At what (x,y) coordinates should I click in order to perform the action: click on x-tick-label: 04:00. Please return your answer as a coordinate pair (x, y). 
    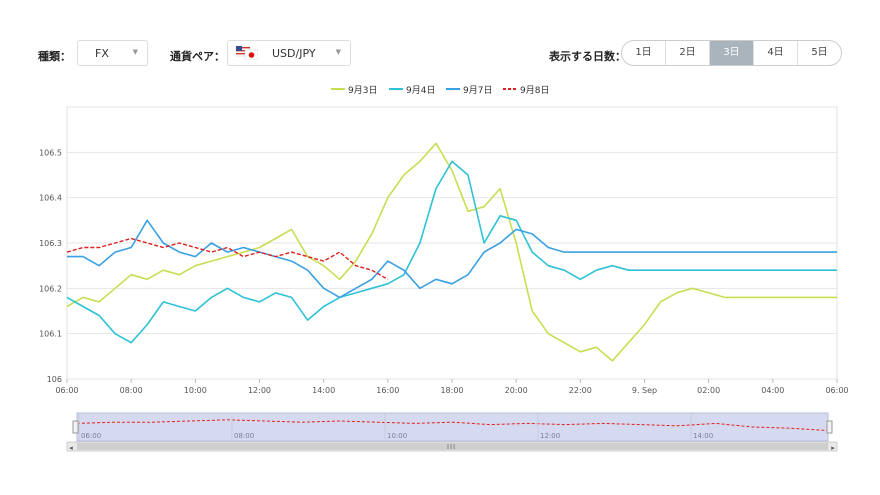
    Looking at the image, I should click on (772, 390).